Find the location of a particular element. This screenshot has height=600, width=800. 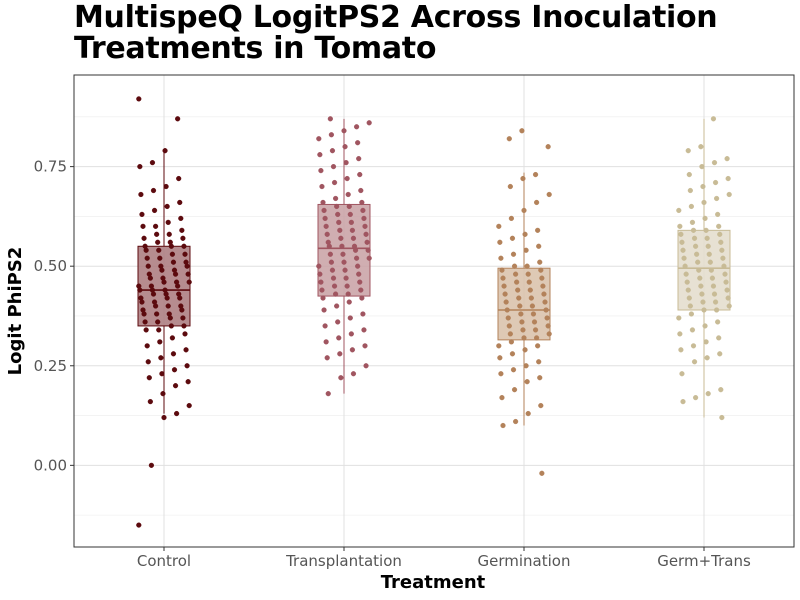

x-tick-label: Germ+Trans is located at coordinates (704, 561).